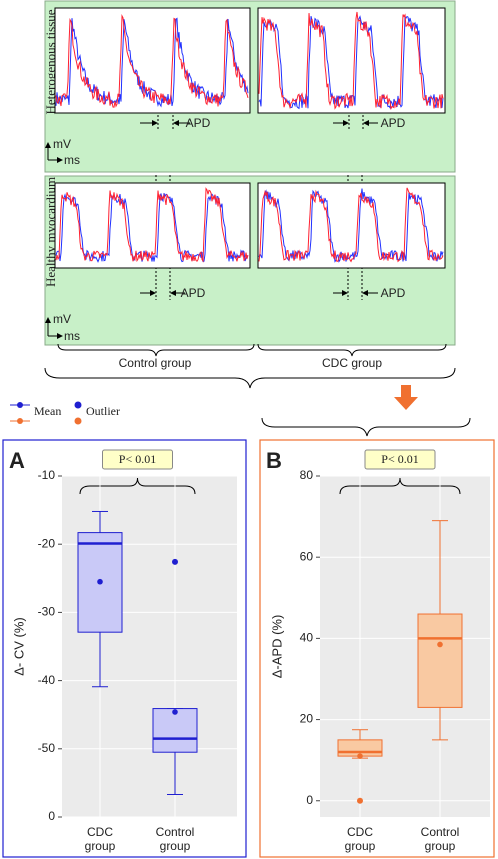 Image resolution: width=498 pixels, height=859 pixels. I want to click on y-tick-label: 80, so click(307, 475).